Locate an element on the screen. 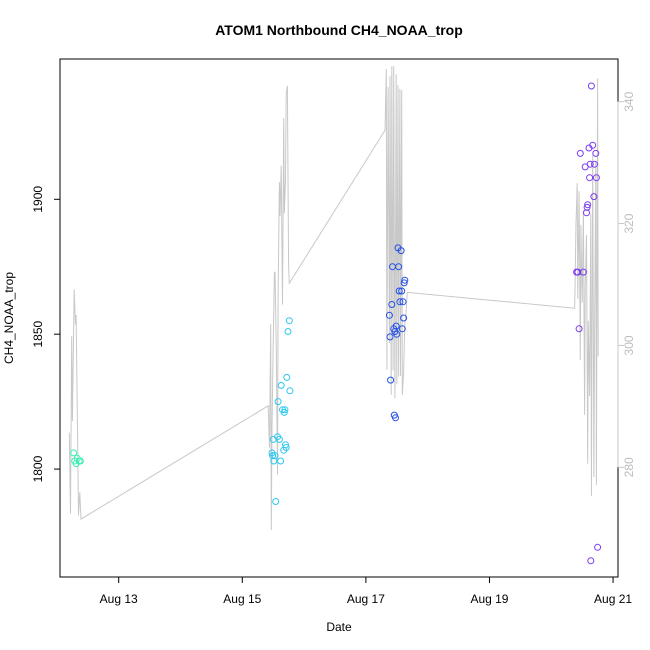 This screenshot has height=650, width=650. y2-axis: 280 300 320 340 is located at coordinates (626, 284).